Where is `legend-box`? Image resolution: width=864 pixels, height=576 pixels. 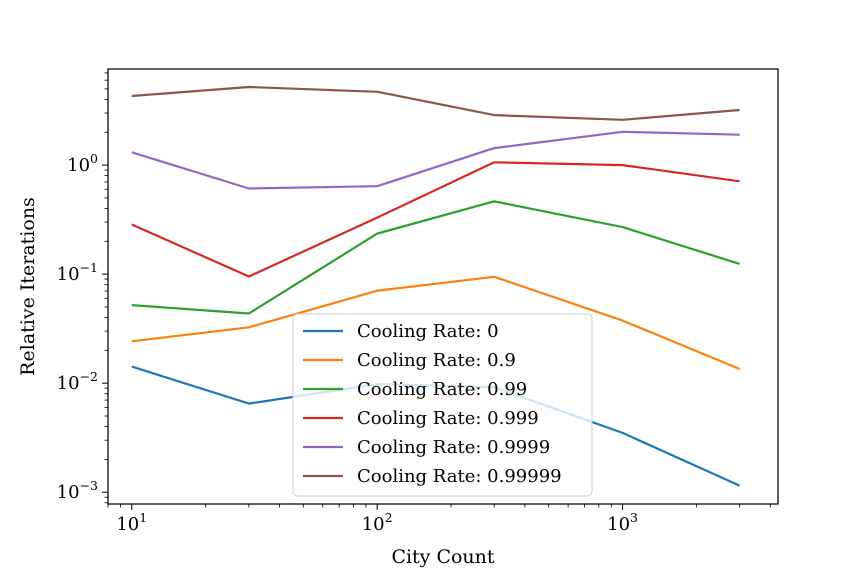 legend-box is located at coordinates (442, 405).